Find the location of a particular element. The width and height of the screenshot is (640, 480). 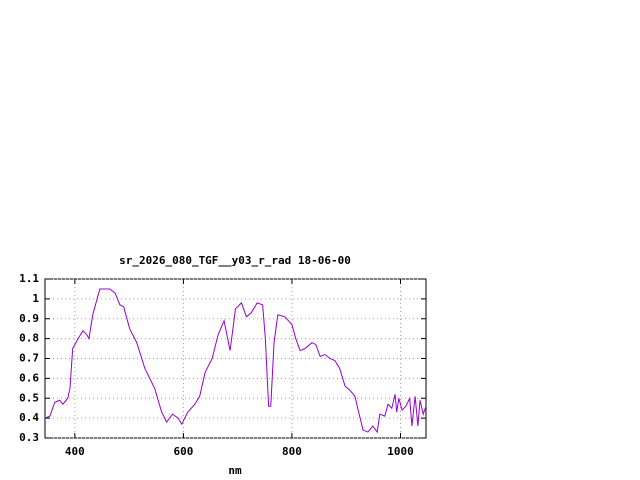

x-tick-label: 800 is located at coordinates (292, 451).